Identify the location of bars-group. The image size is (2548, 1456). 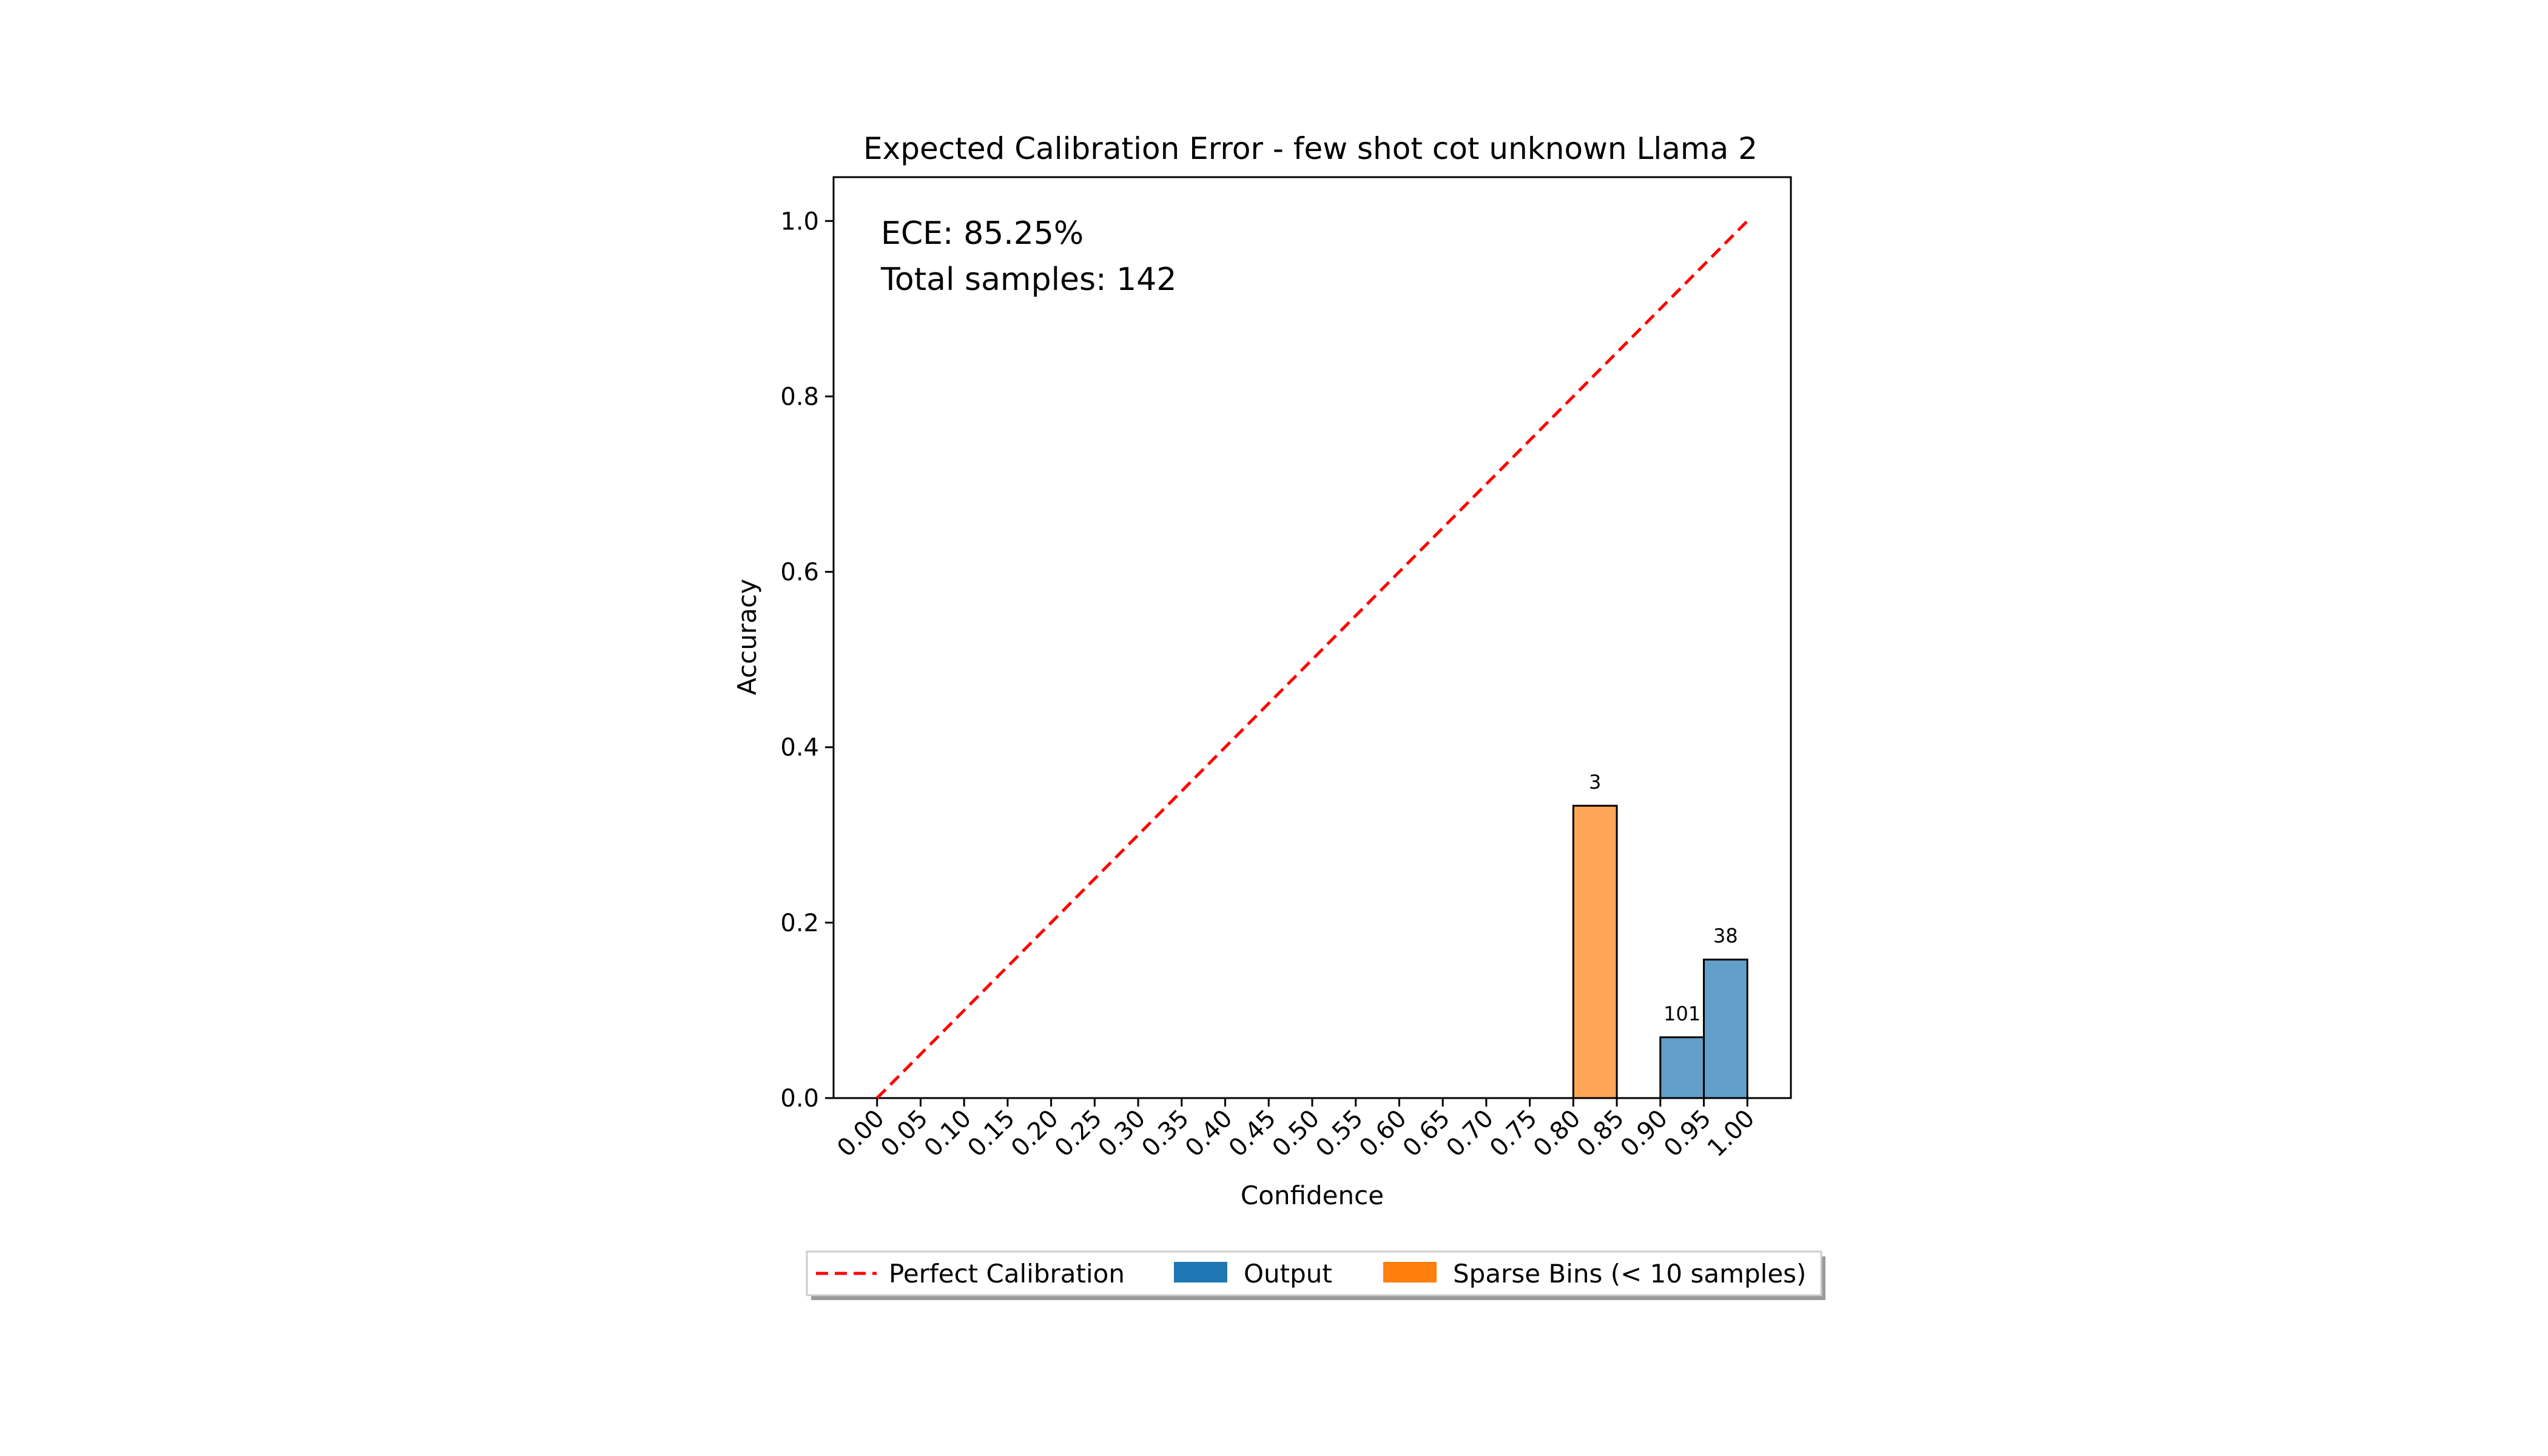
(1660, 951).